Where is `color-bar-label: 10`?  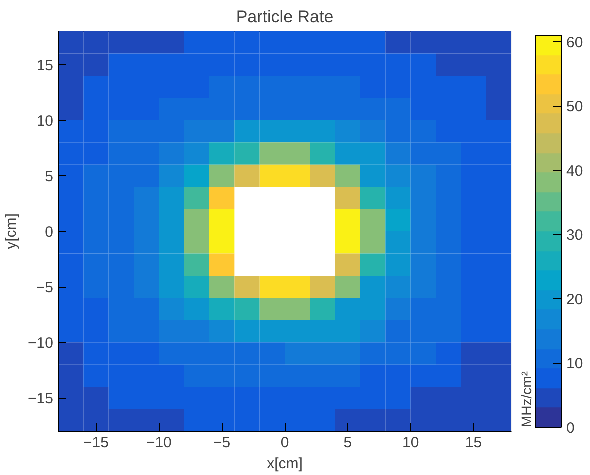 color-bar-label: 10 is located at coordinates (575, 364).